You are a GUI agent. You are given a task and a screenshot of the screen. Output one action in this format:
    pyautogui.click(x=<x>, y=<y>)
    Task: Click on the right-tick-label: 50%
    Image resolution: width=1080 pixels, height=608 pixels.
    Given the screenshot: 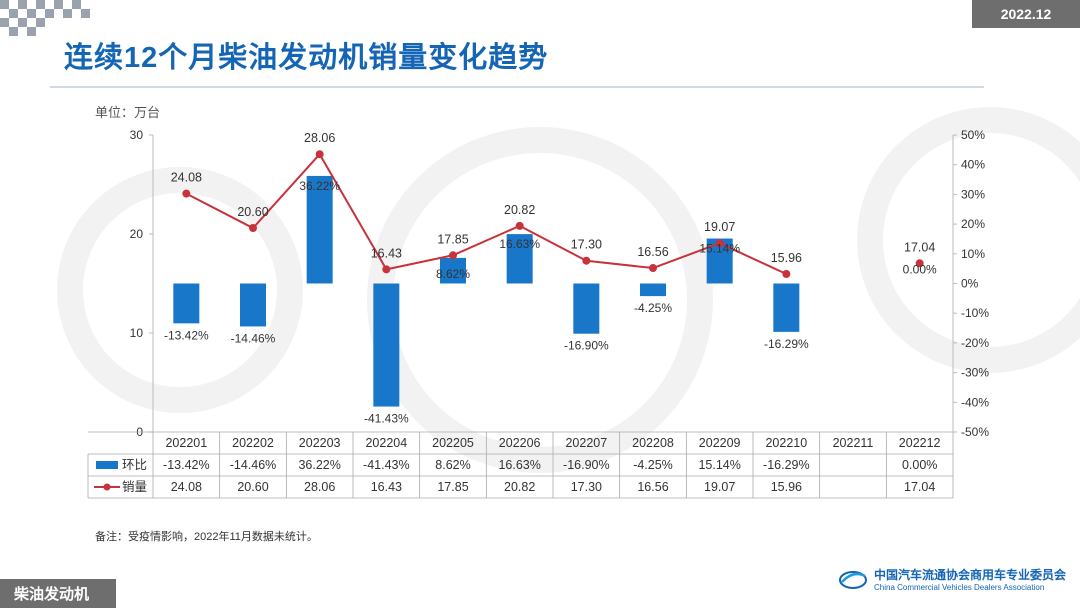 What is the action you would take?
    pyautogui.click(x=973, y=135)
    